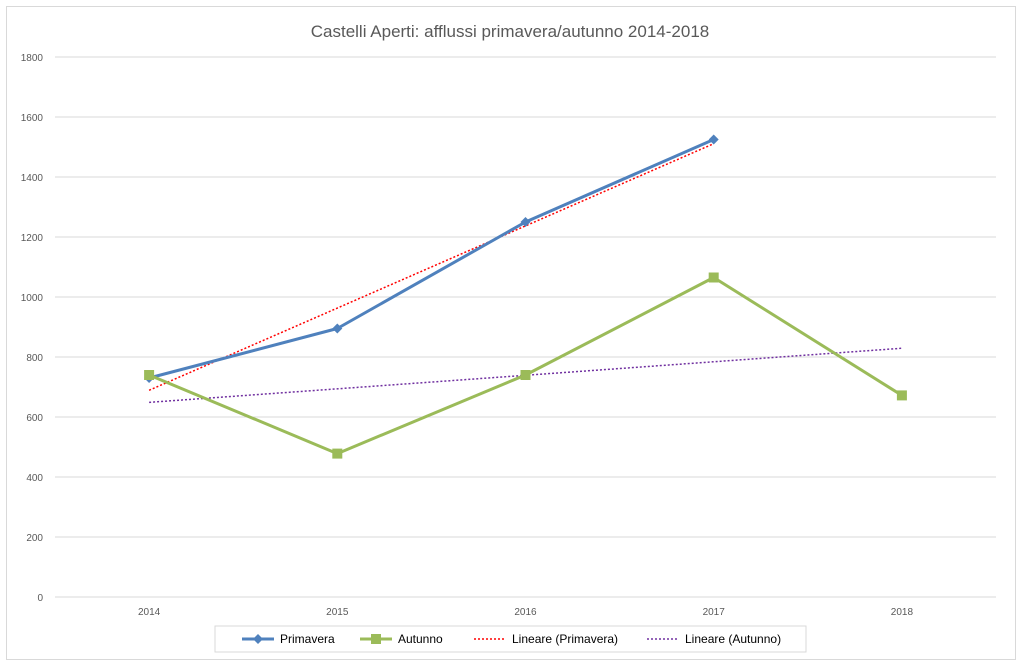  I want to click on y-tick-label: 1200, so click(32, 238).